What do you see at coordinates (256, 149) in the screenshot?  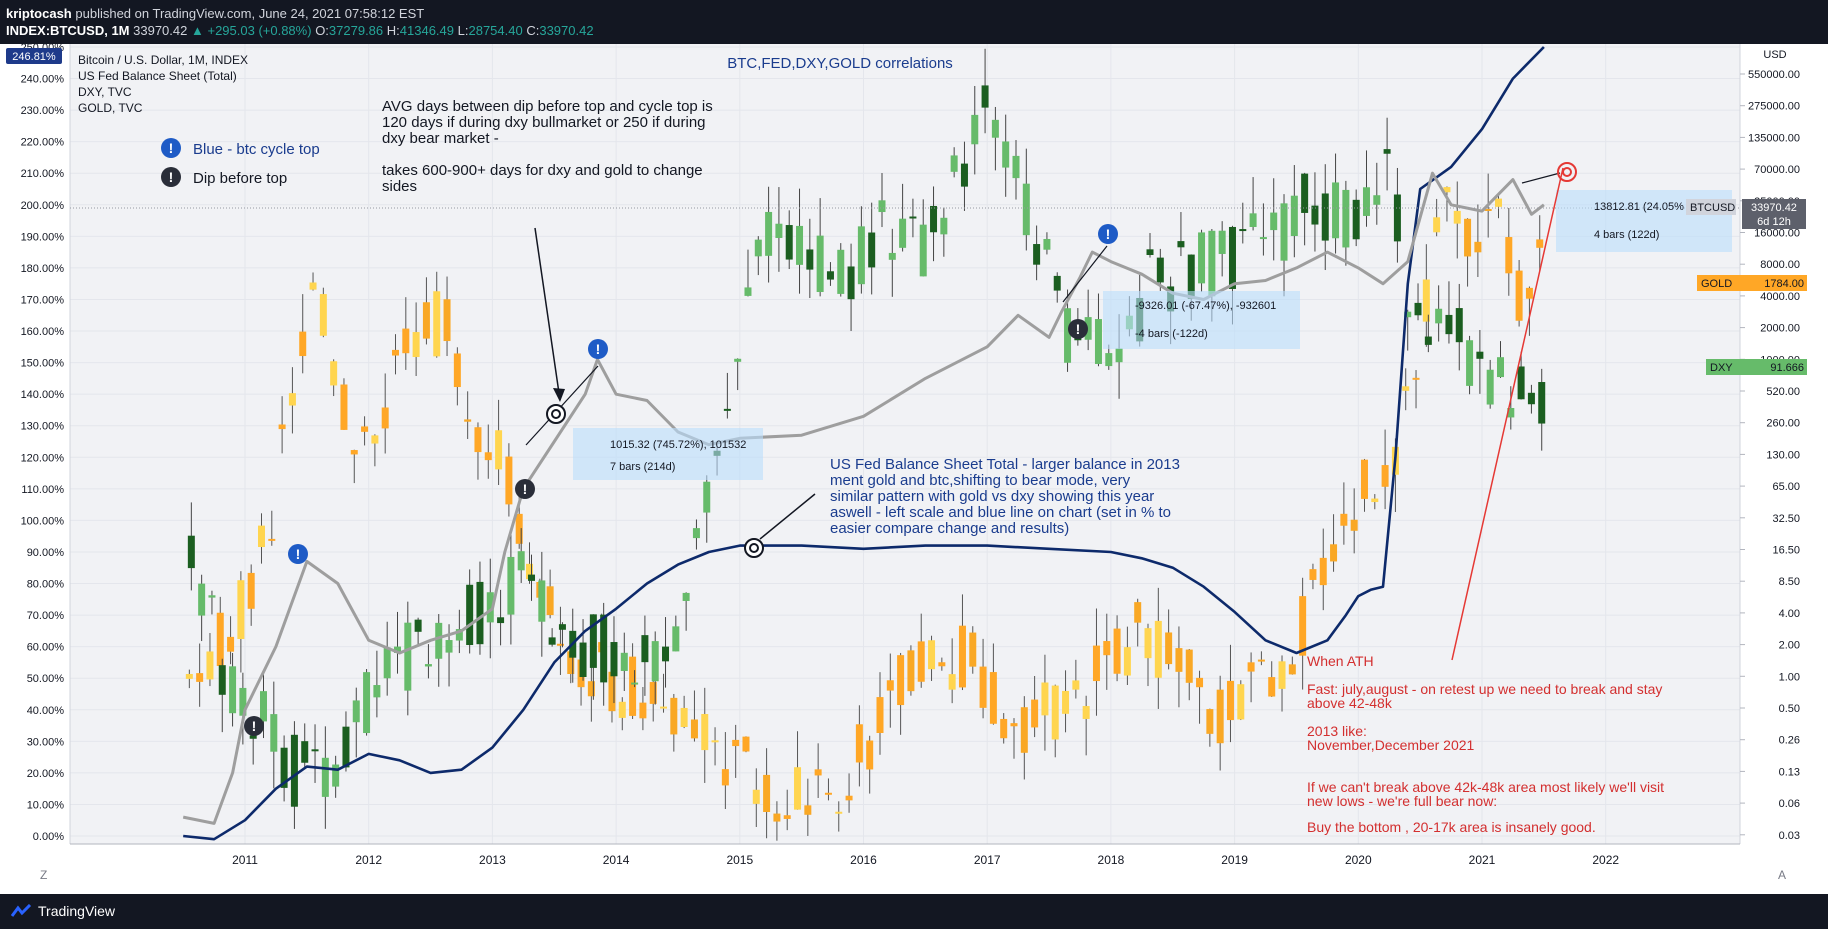 I see `cycle-top-label: Blue - btc cycle top` at bounding box center [256, 149].